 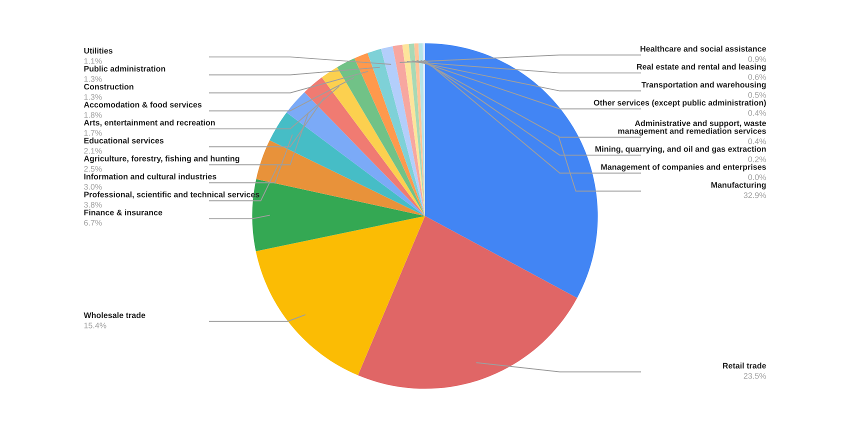 What do you see at coordinates (125, 69) in the screenshot?
I see `slice-label: Public administration` at bounding box center [125, 69].